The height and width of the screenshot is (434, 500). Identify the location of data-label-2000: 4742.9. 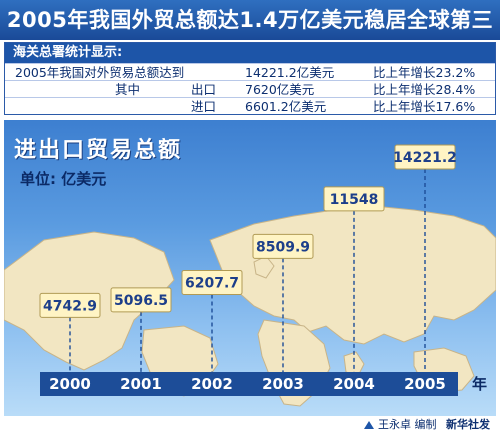
(70, 306).